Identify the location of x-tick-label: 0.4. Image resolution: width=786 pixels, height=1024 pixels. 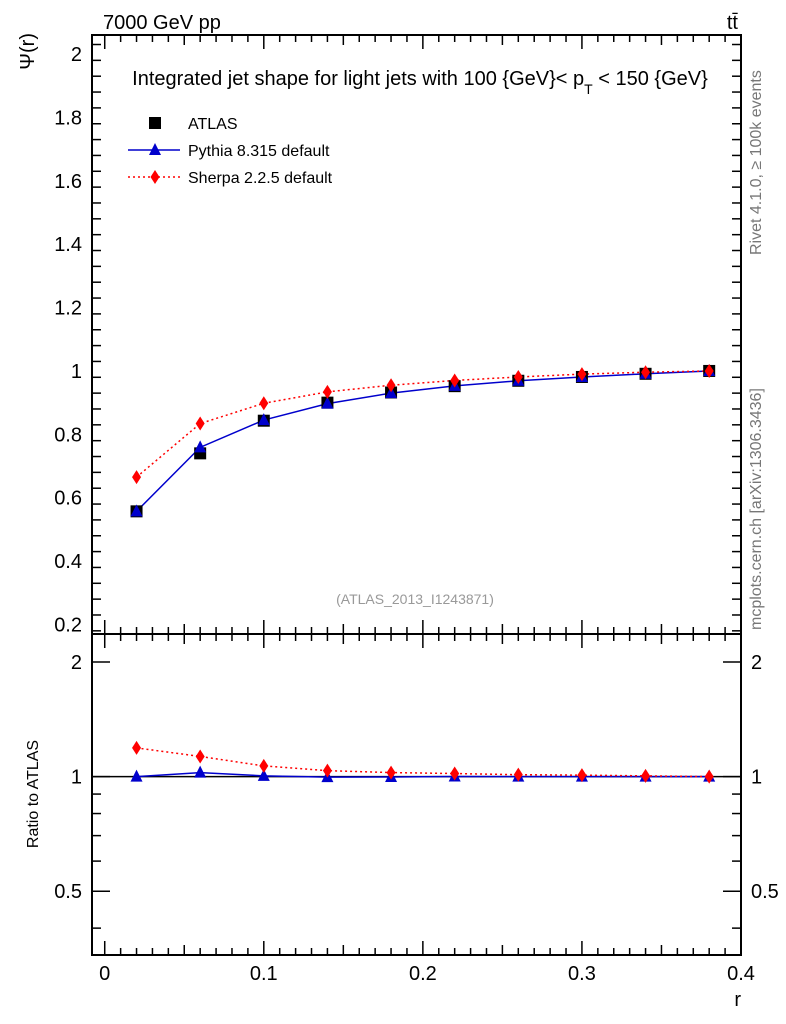
(741, 974).